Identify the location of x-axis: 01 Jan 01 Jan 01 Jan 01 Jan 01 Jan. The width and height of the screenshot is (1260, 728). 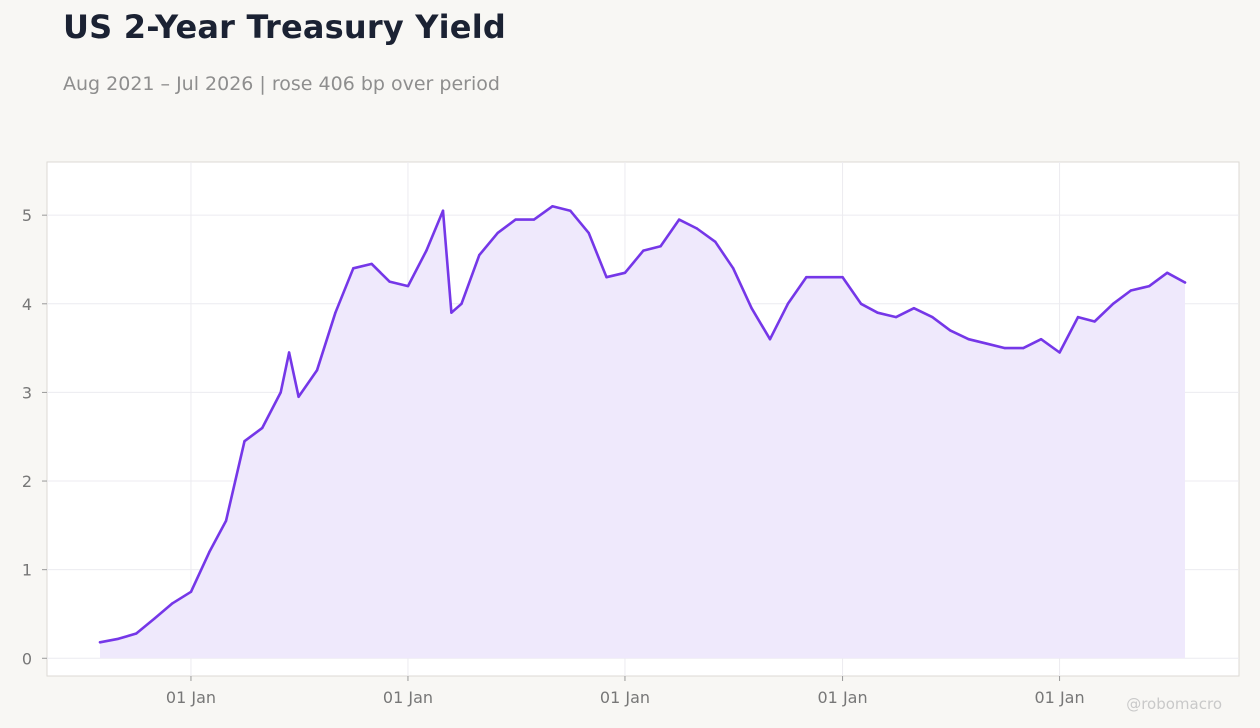
(625, 691).